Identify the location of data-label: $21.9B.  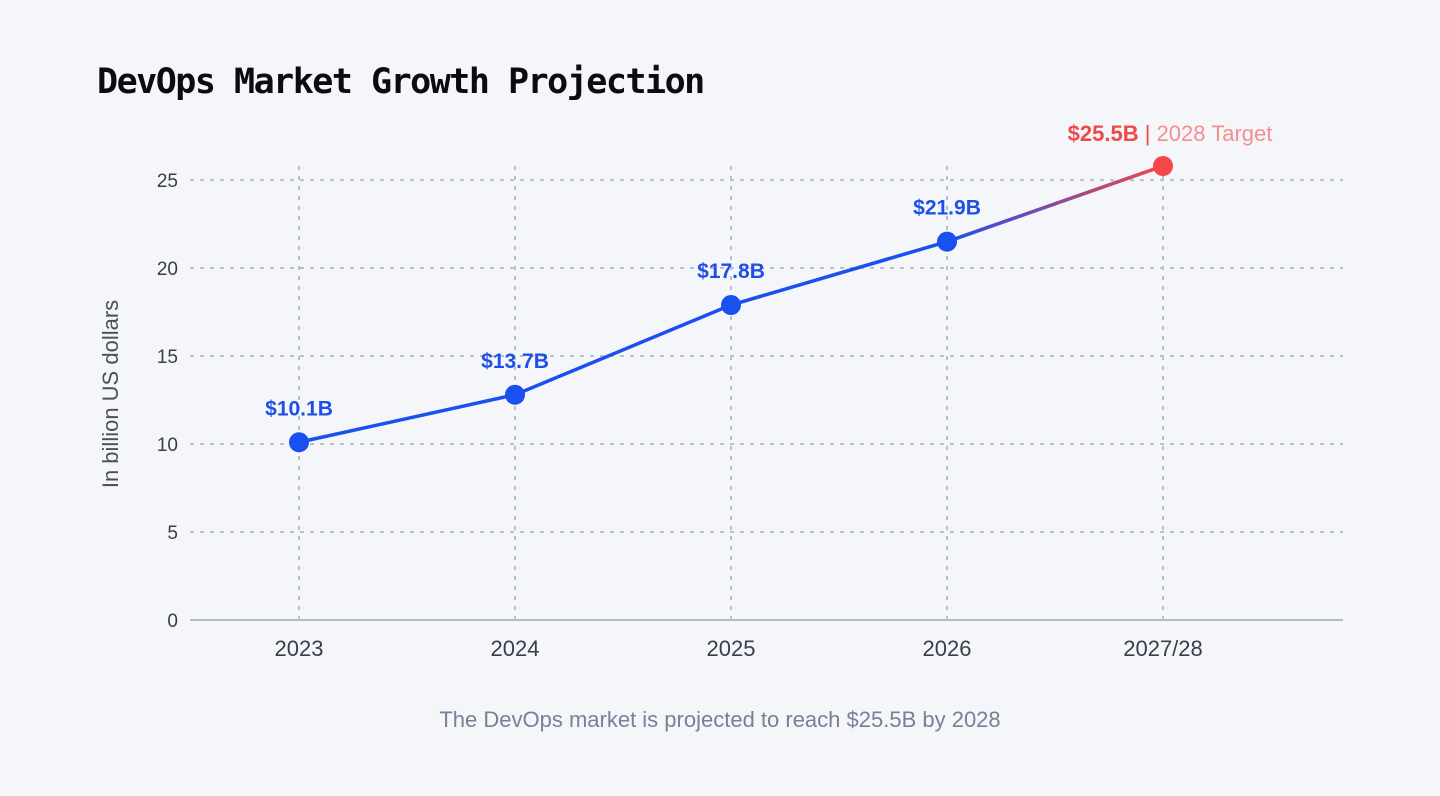
(947, 208).